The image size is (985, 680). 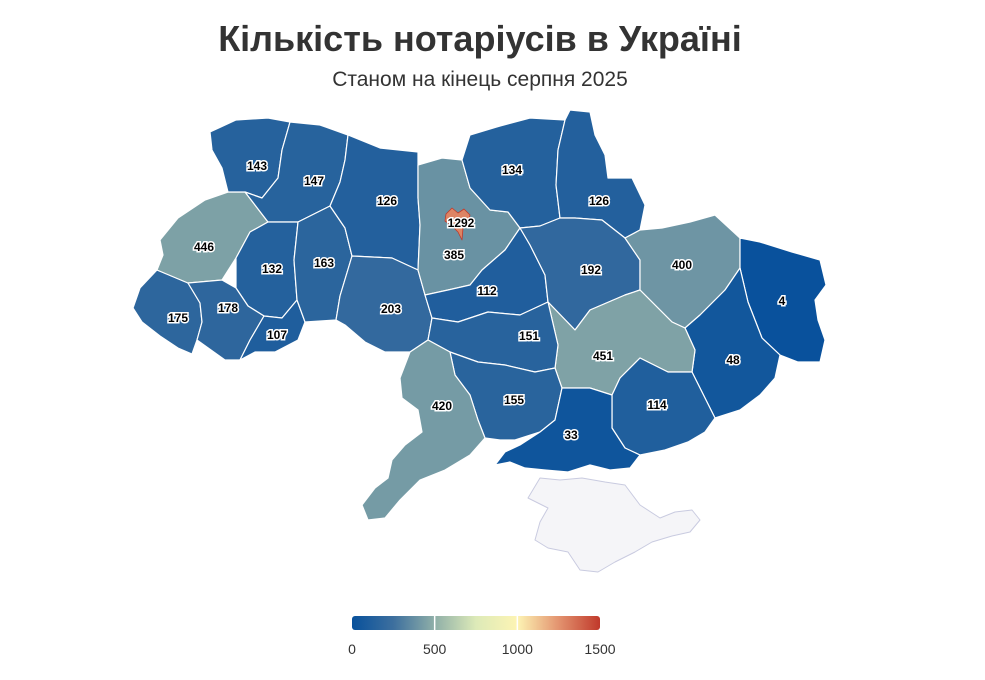 What do you see at coordinates (657, 405) in the screenshot?
I see `region-label-zaporizhzhia: 114` at bounding box center [657, 405].